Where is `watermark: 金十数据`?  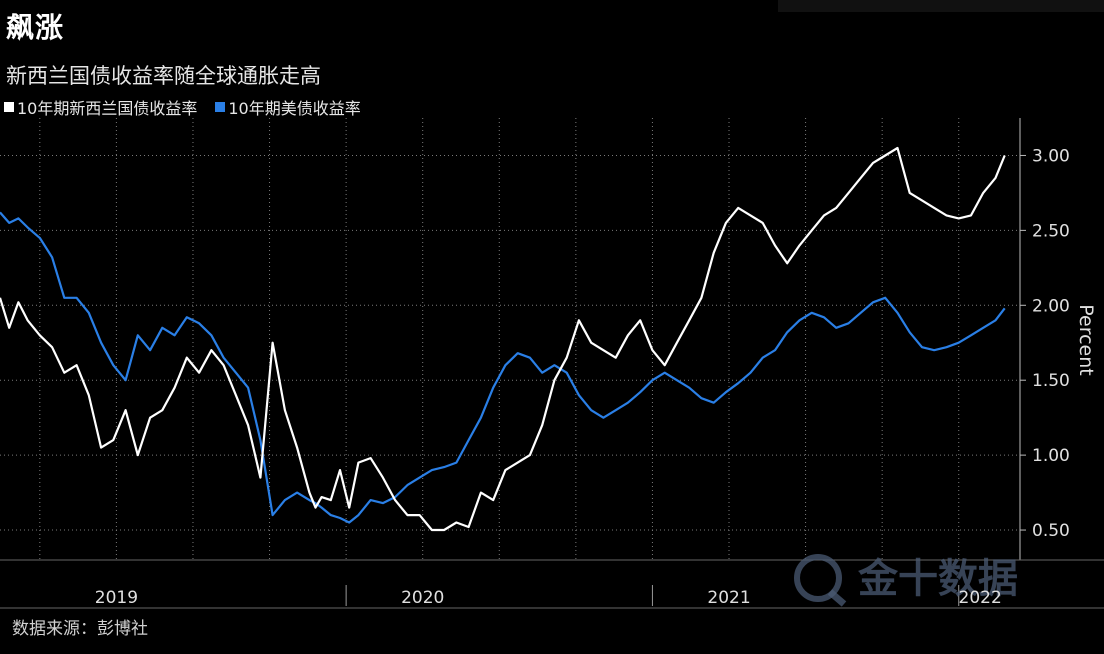 watermark: 金十数据 is located at coordinates (906, 580).